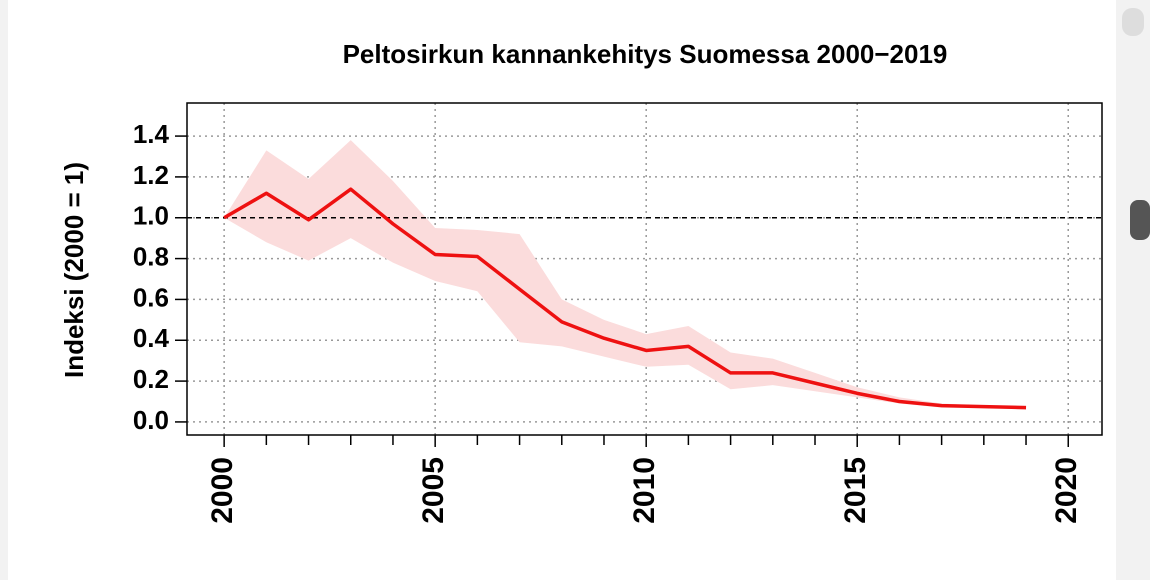 Image resolution: width=1150 pixels, height=580 pixels. Describe the element at coordinates (433, 490) in the screenshot. I see `x-tick-label: 2005` at that location.